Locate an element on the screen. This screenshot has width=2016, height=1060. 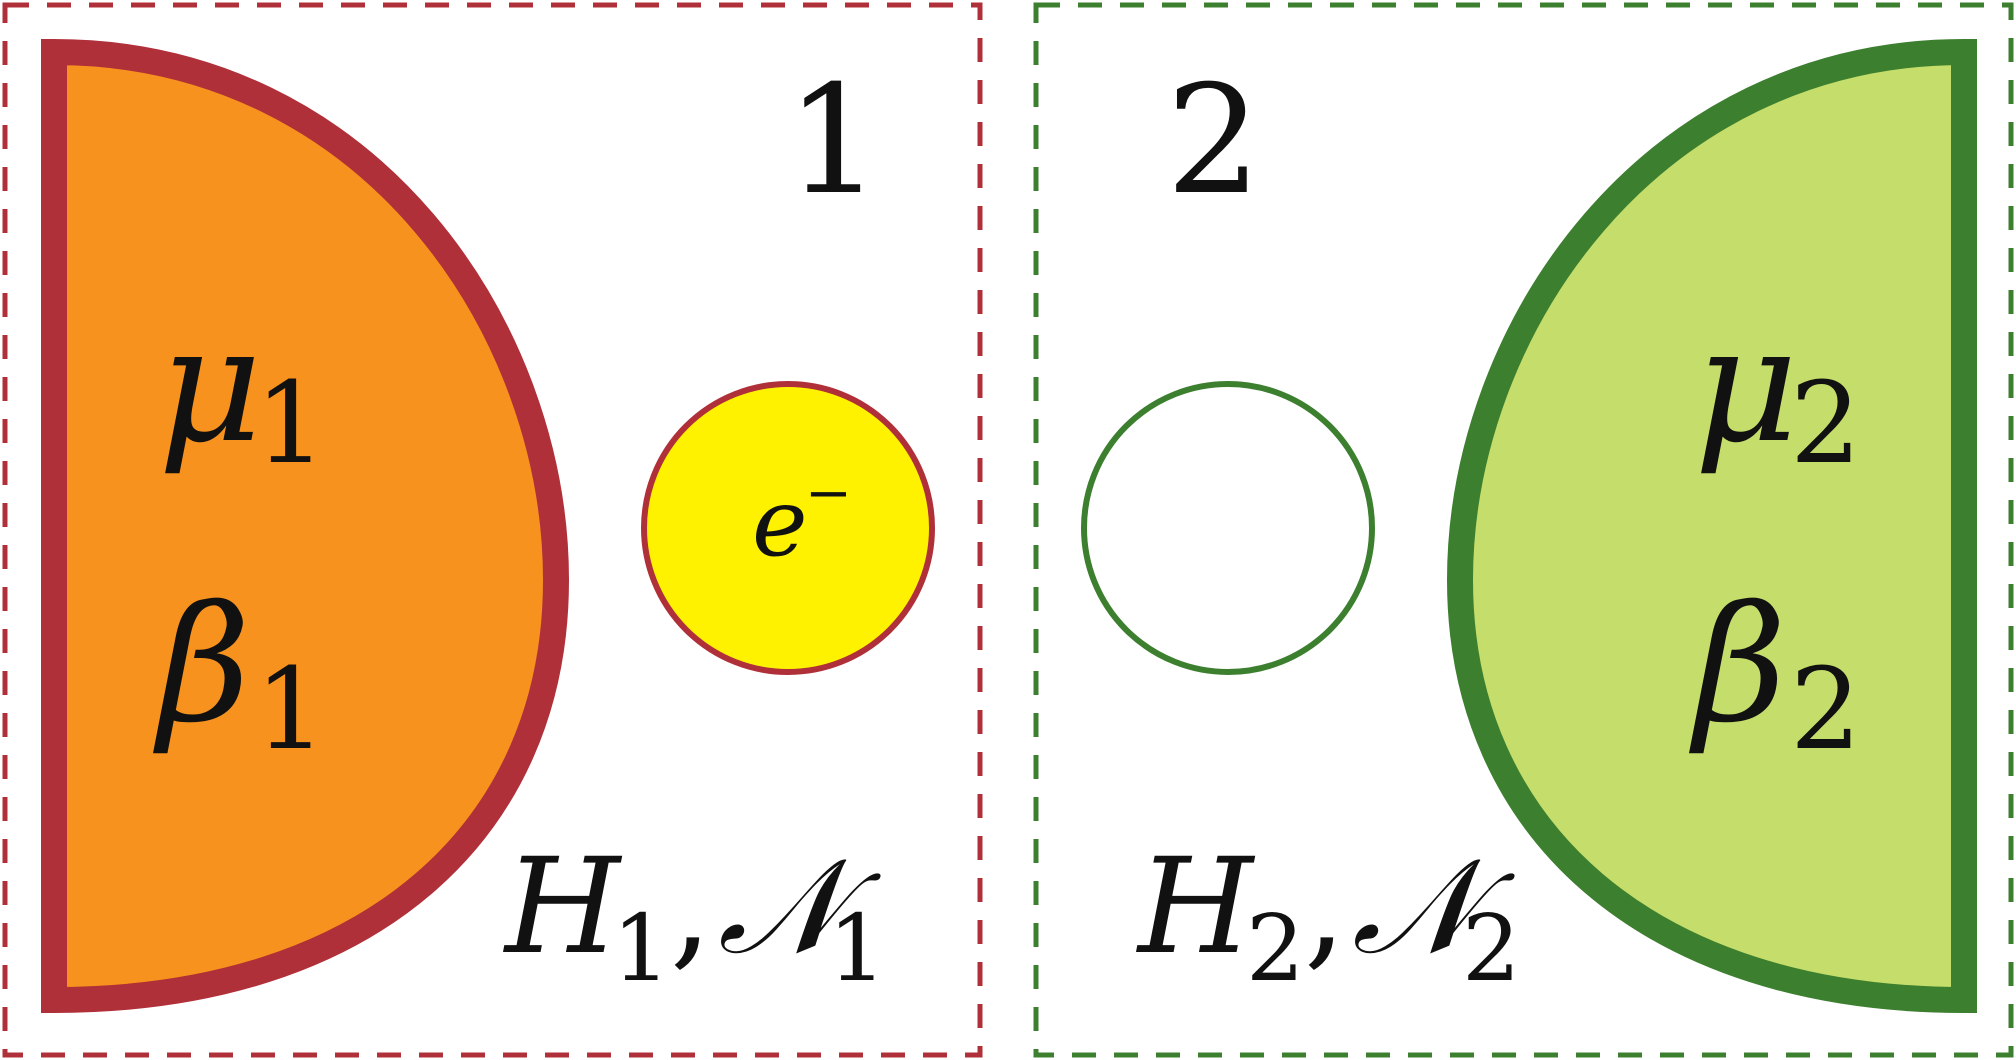
site-2-label: 2 is located at coordinates (1213, 141).